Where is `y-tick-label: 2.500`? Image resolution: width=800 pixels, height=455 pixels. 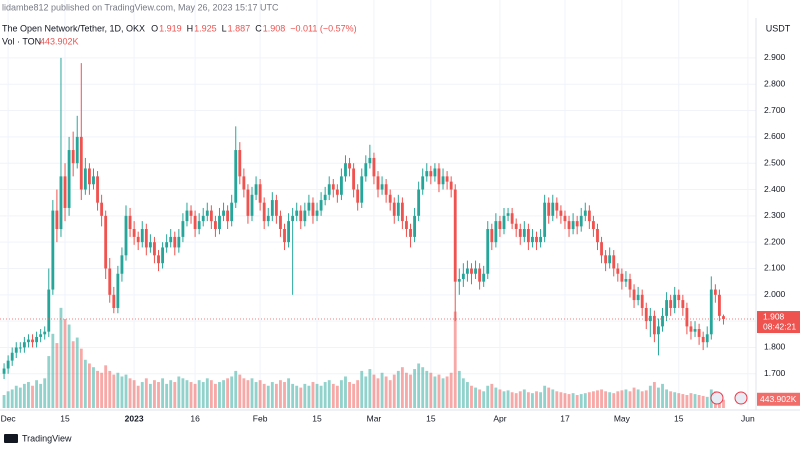
y-tick-label: 2.500 is located at coordinates (775, 162).